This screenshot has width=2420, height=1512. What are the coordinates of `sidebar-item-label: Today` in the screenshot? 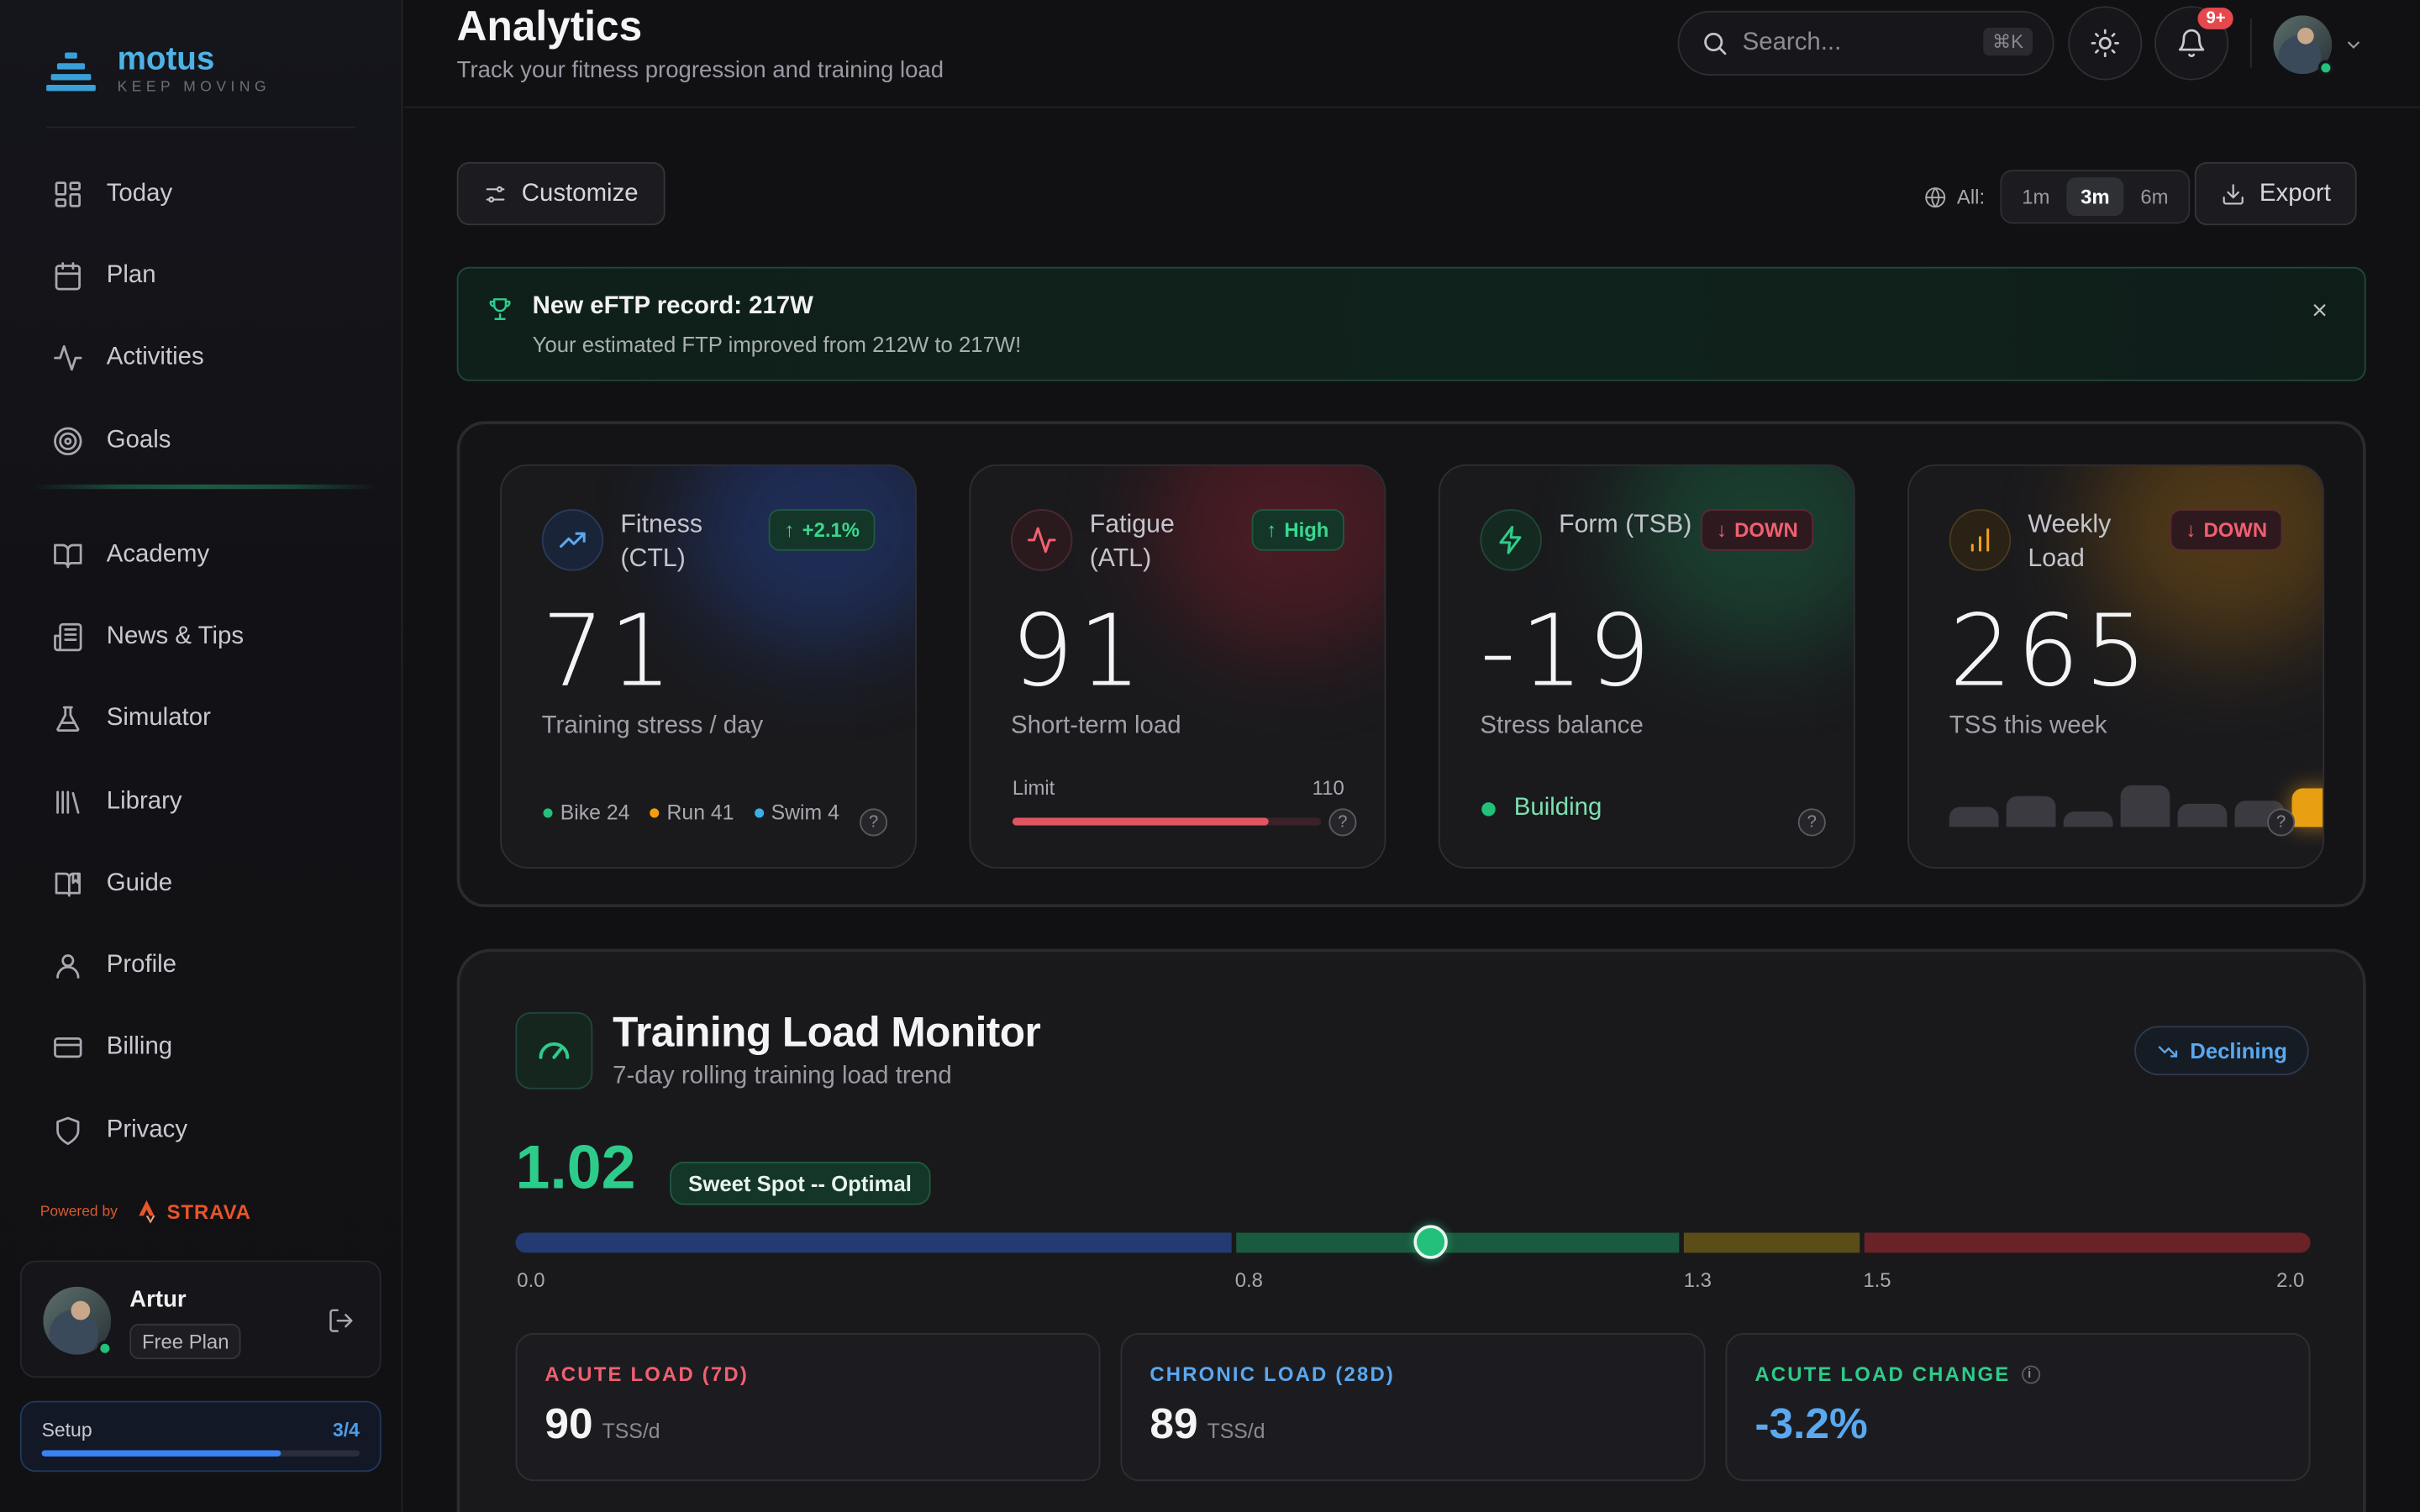 It's located at (139, 193).